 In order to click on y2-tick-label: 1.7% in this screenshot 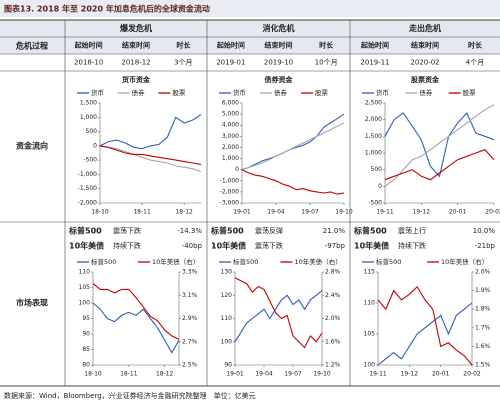, I will do `click(483, 327)`.